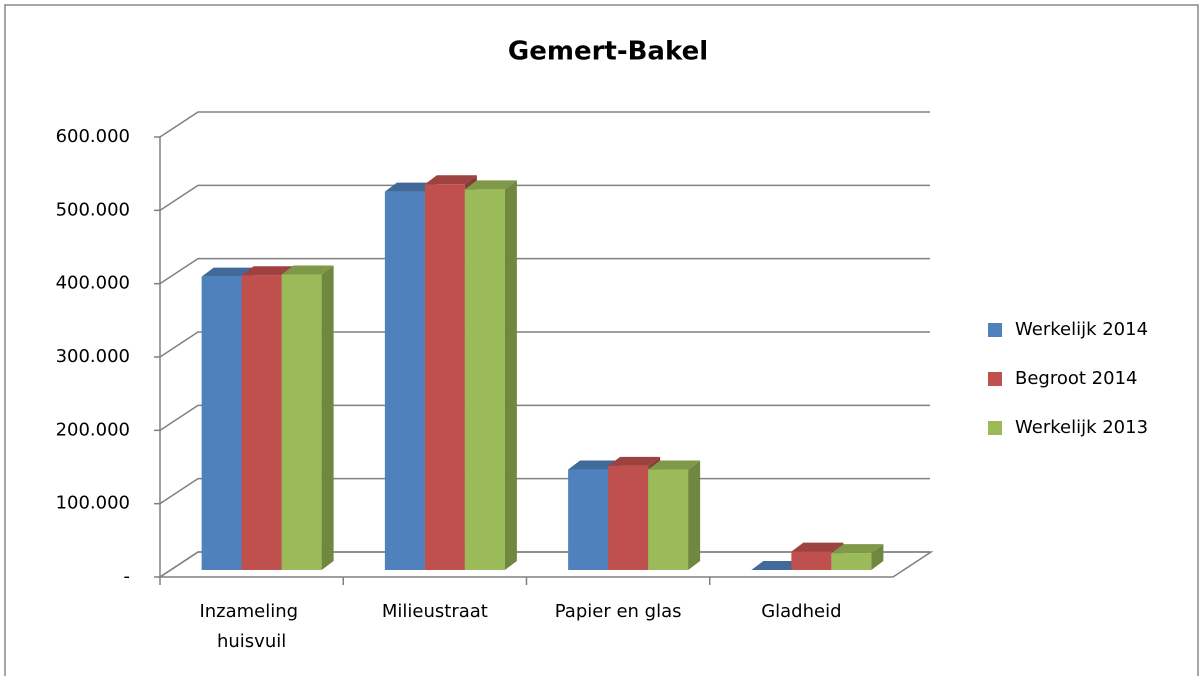 The width and height of the screenshot is (1204, 676). What do you see at coordinates (801, 611) in the screenshot?
I see `x-tick-label: Gladheid` at bounding box center [801, 611].